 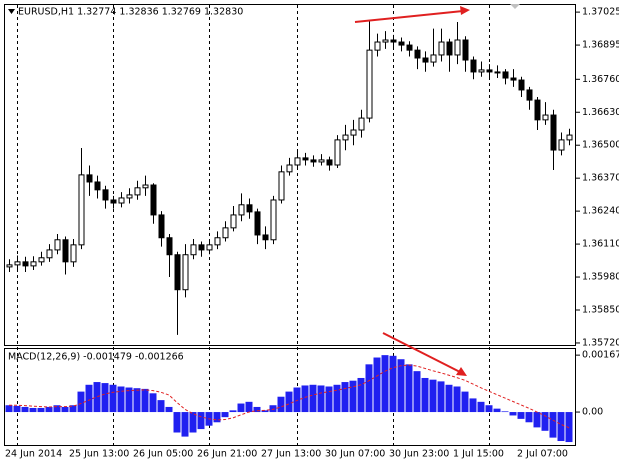 What do you see at coordinates (542, 454) in the screenshot?
I see `x-tick-label: 2 Jul 07:00` at bounding box center [542, 454].